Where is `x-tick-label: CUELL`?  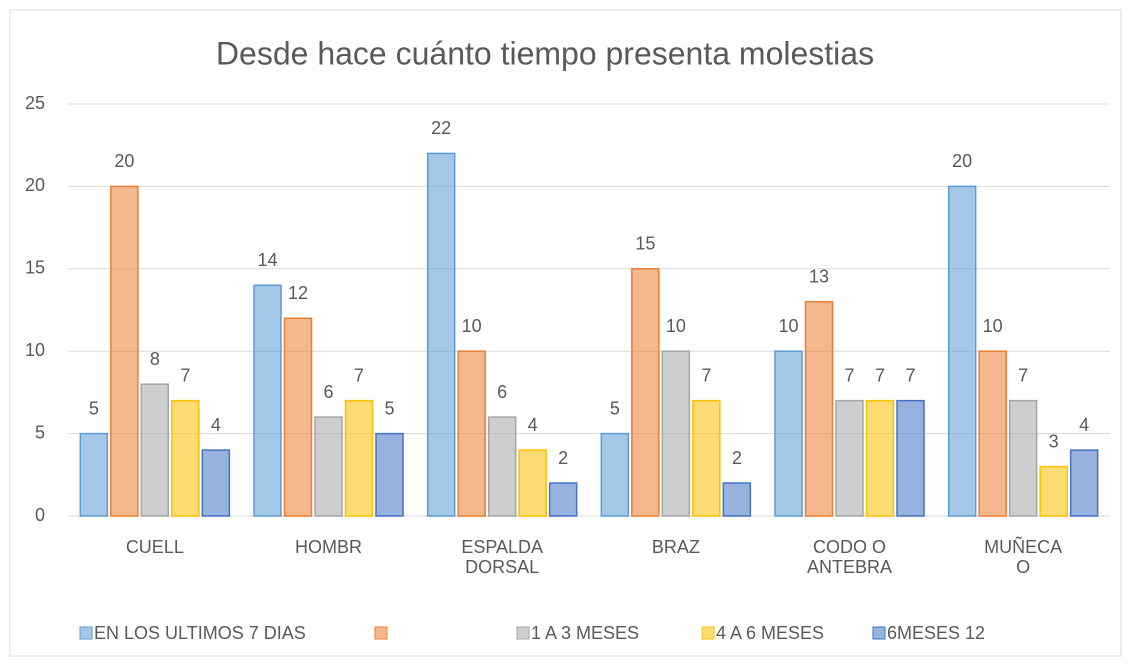 x-tick-label: CUELL is located at coordinates (155, 547).